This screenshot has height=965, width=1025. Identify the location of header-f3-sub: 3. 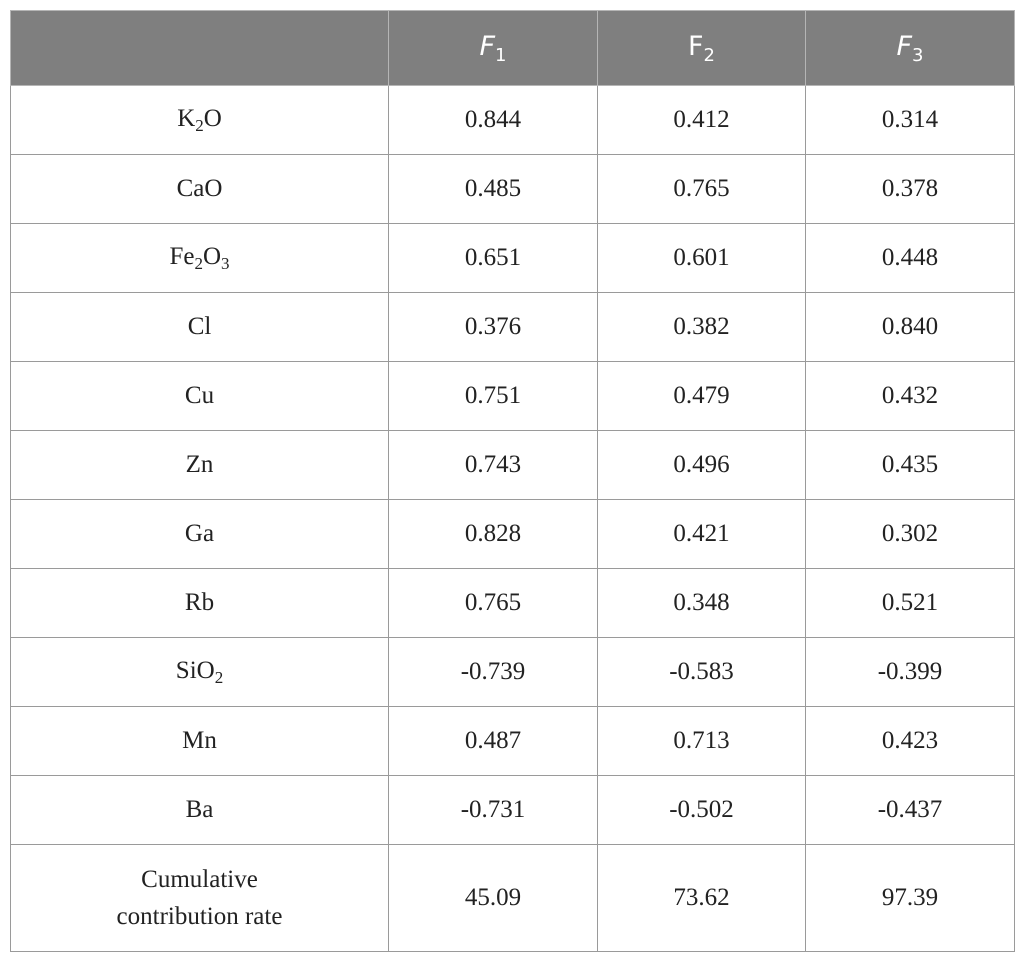
(918, 55).